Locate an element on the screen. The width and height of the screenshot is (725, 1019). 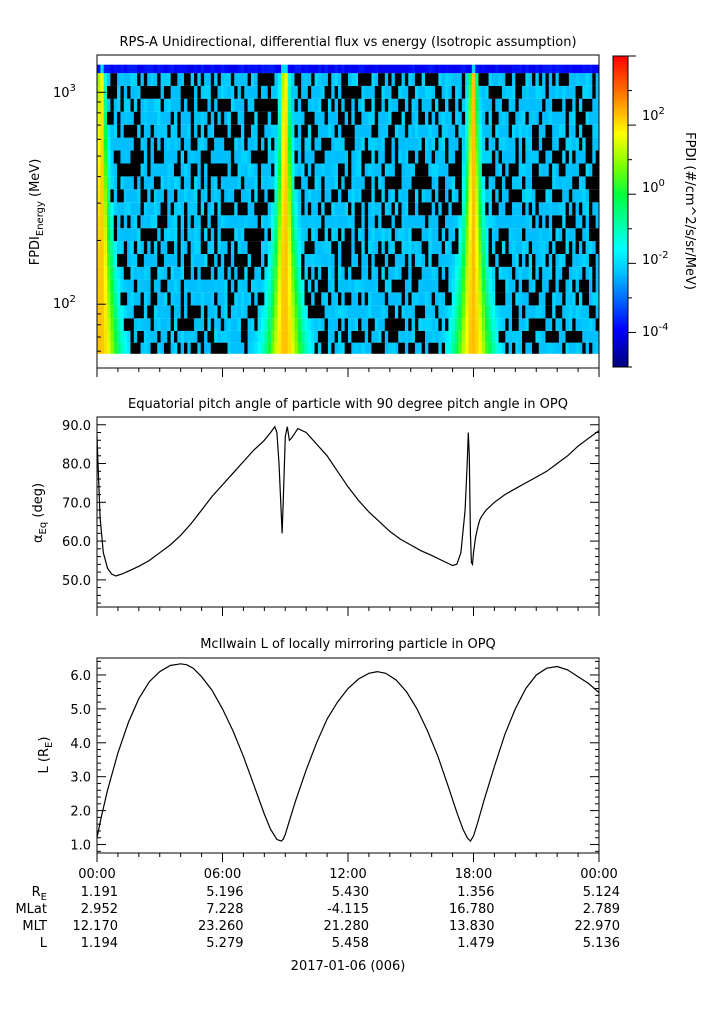
colorbar-tick-1e0: 100 is located at coordinates (653, 187).